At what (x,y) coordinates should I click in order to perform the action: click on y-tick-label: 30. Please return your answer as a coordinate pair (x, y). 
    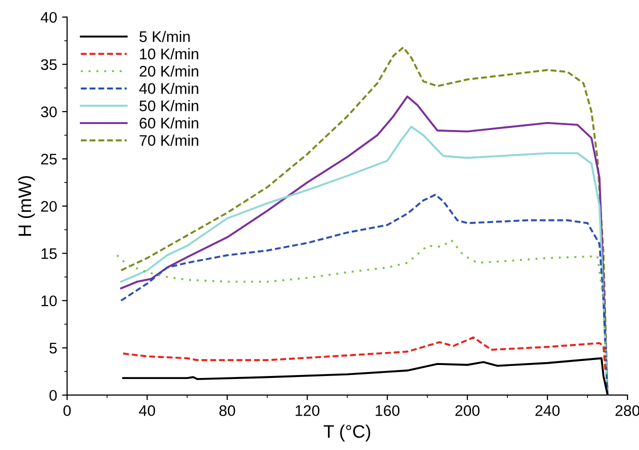
    Looking at the image, I should click on (48, 112).